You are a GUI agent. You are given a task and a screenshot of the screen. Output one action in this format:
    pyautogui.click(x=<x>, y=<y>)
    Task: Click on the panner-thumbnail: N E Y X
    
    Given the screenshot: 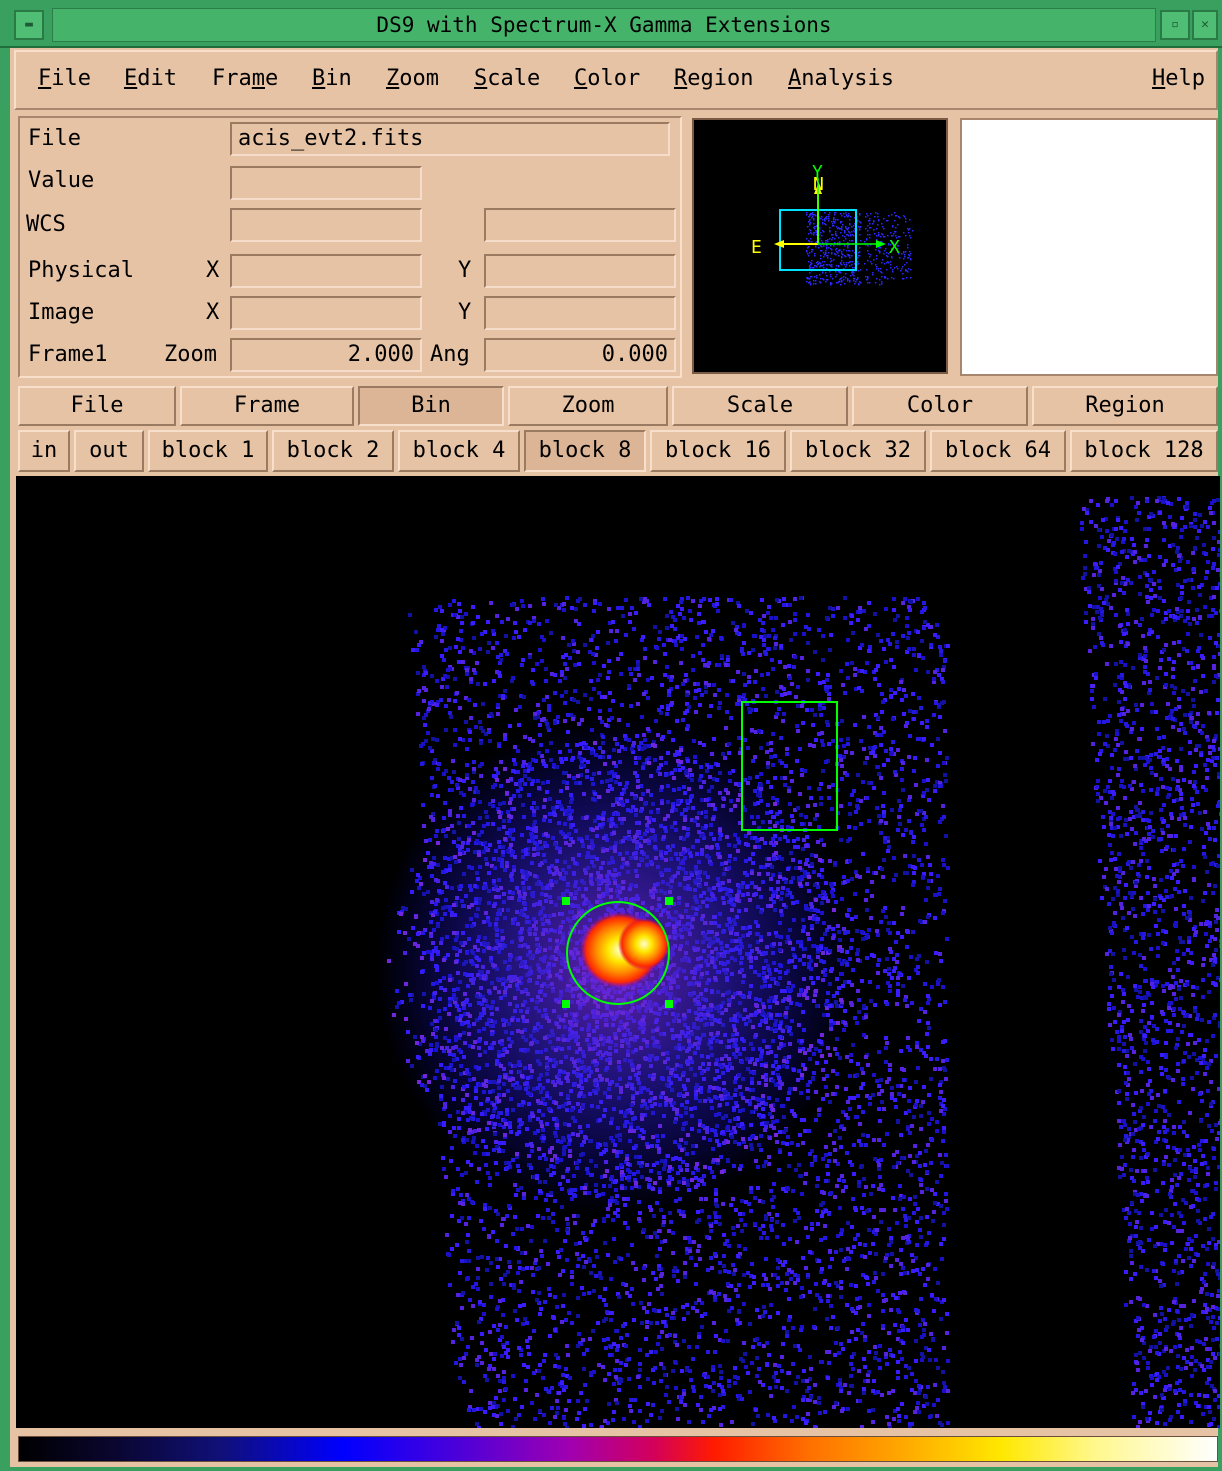 What is the action you would take?
    pyautogui.click(x=832, y=224)
    